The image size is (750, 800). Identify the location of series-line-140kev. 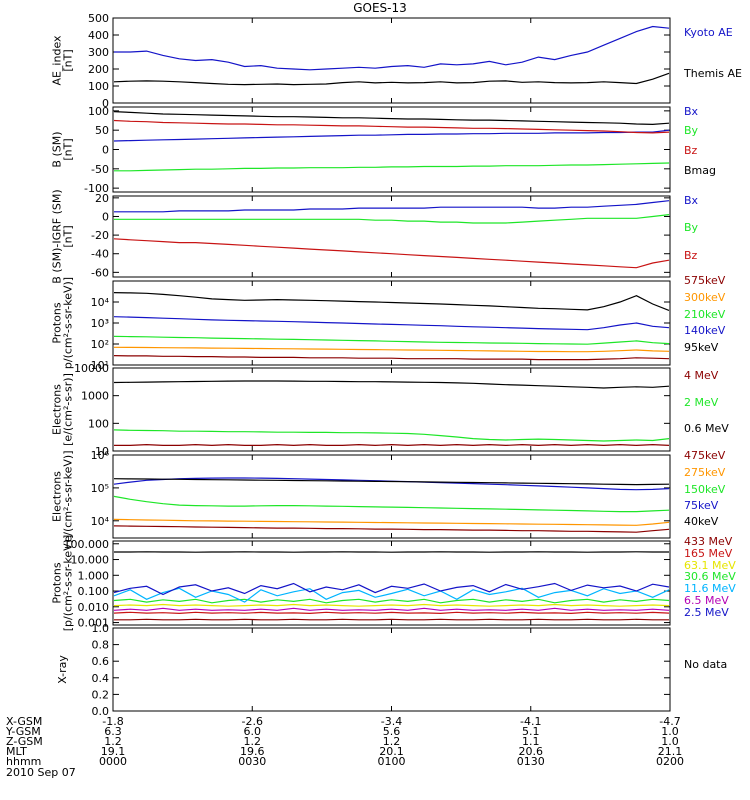
(391, 323).